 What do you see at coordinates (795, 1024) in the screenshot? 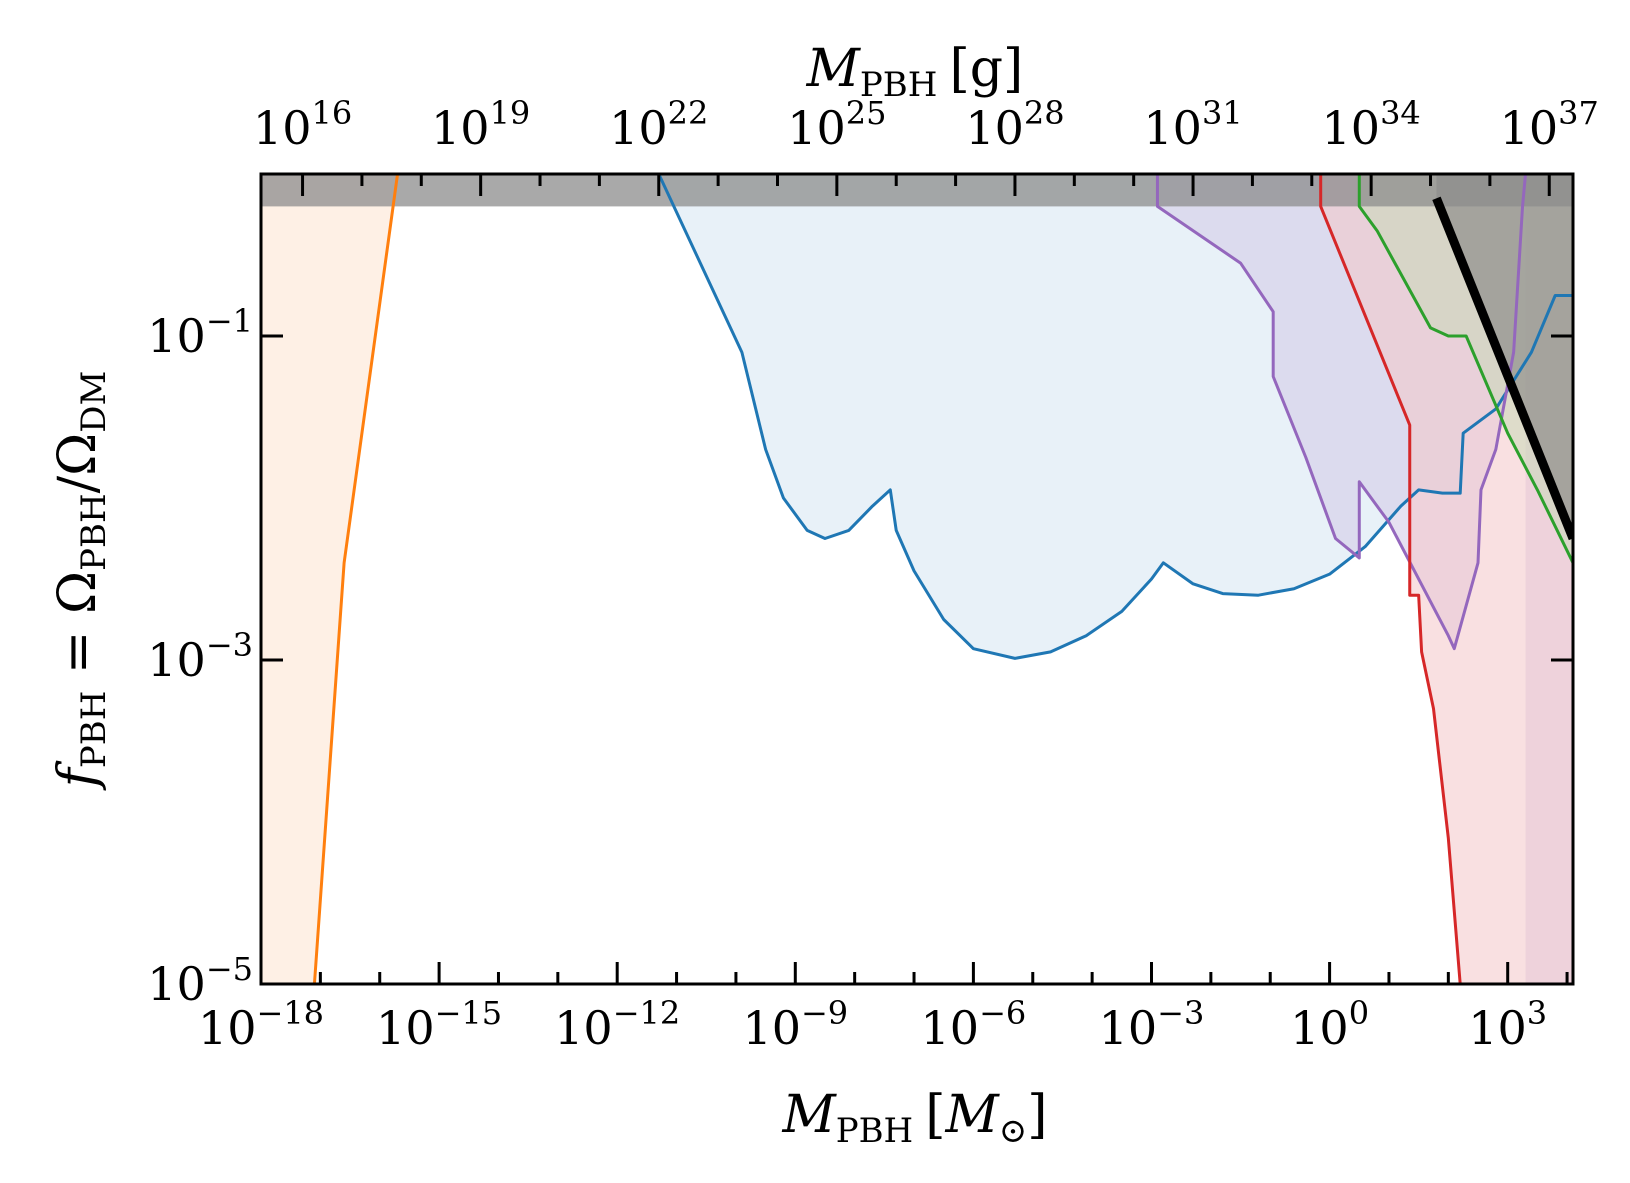
I see `bottom-tick-label: 10⁻⁹` at bounding box center [795, 1024].